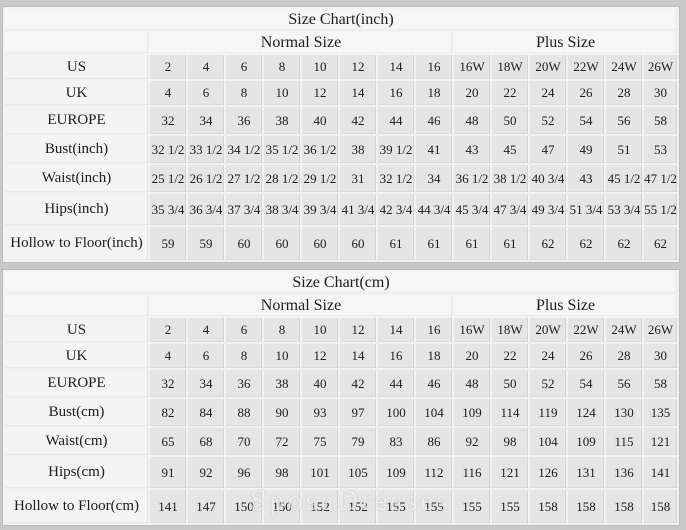  I want to click on size-value-cell: 39 3/4, so click(320, 209).